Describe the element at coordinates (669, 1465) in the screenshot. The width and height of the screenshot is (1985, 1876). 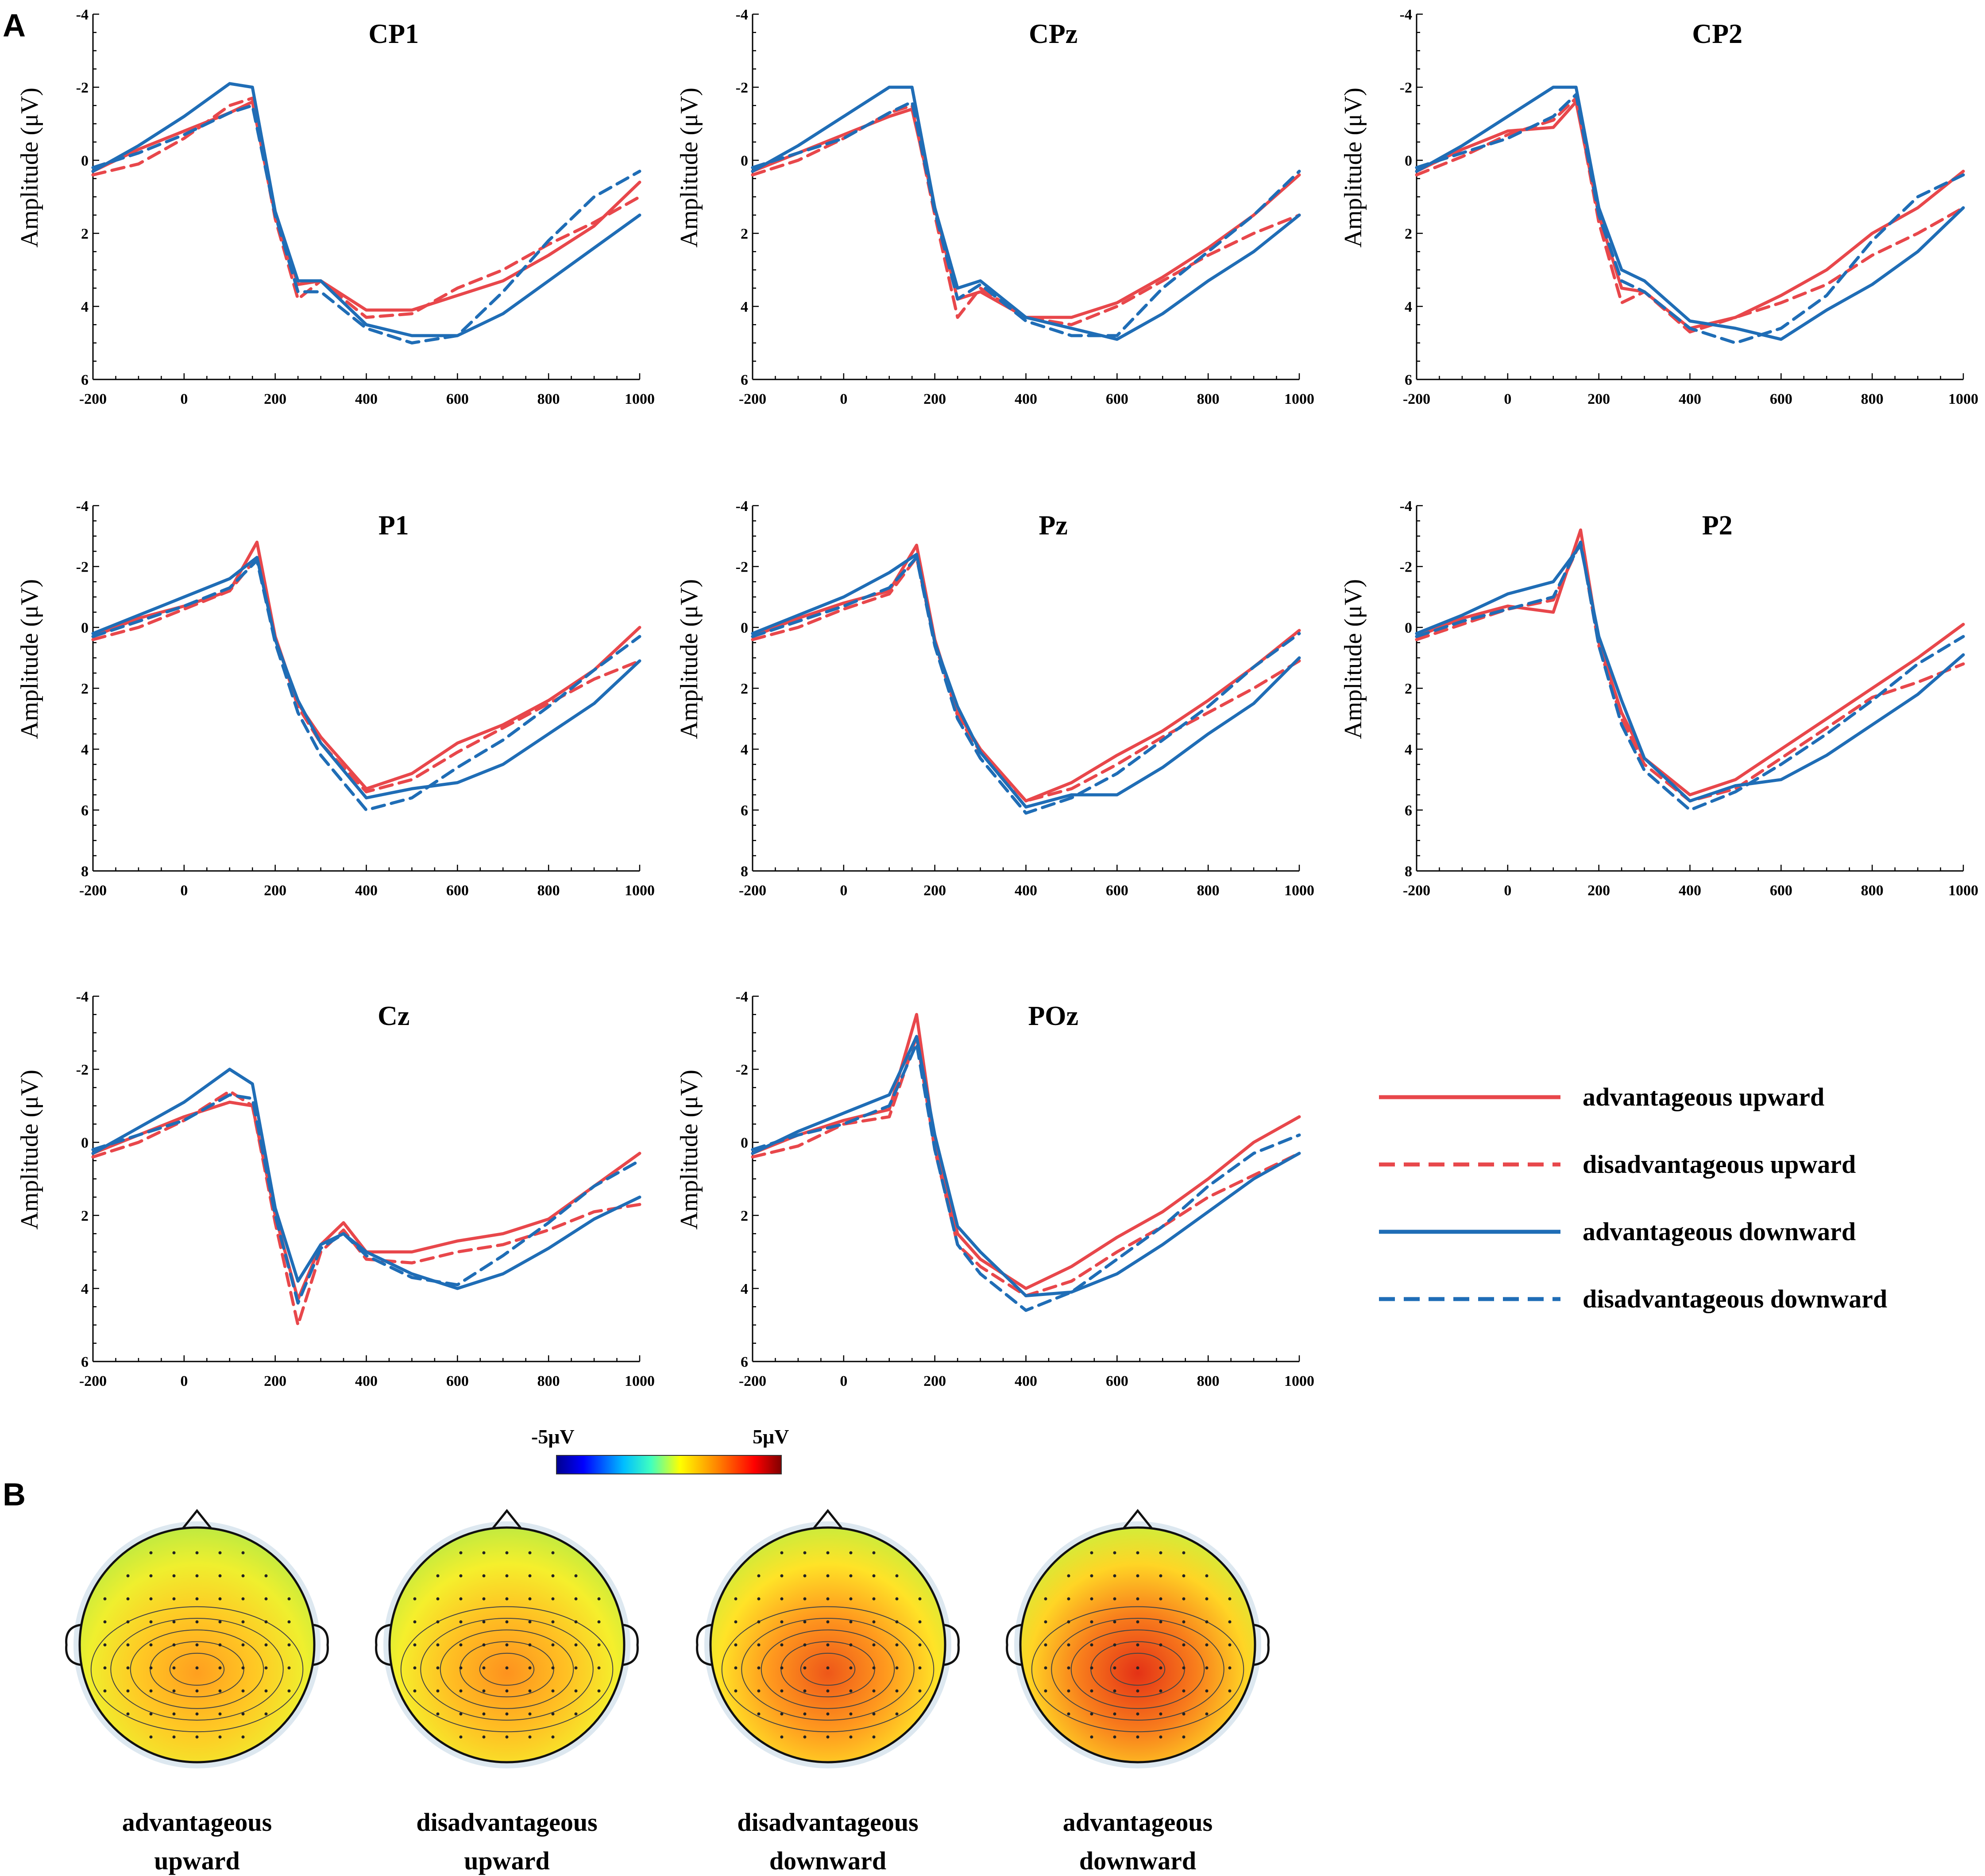
I see `colorbar-gradient` at that location.